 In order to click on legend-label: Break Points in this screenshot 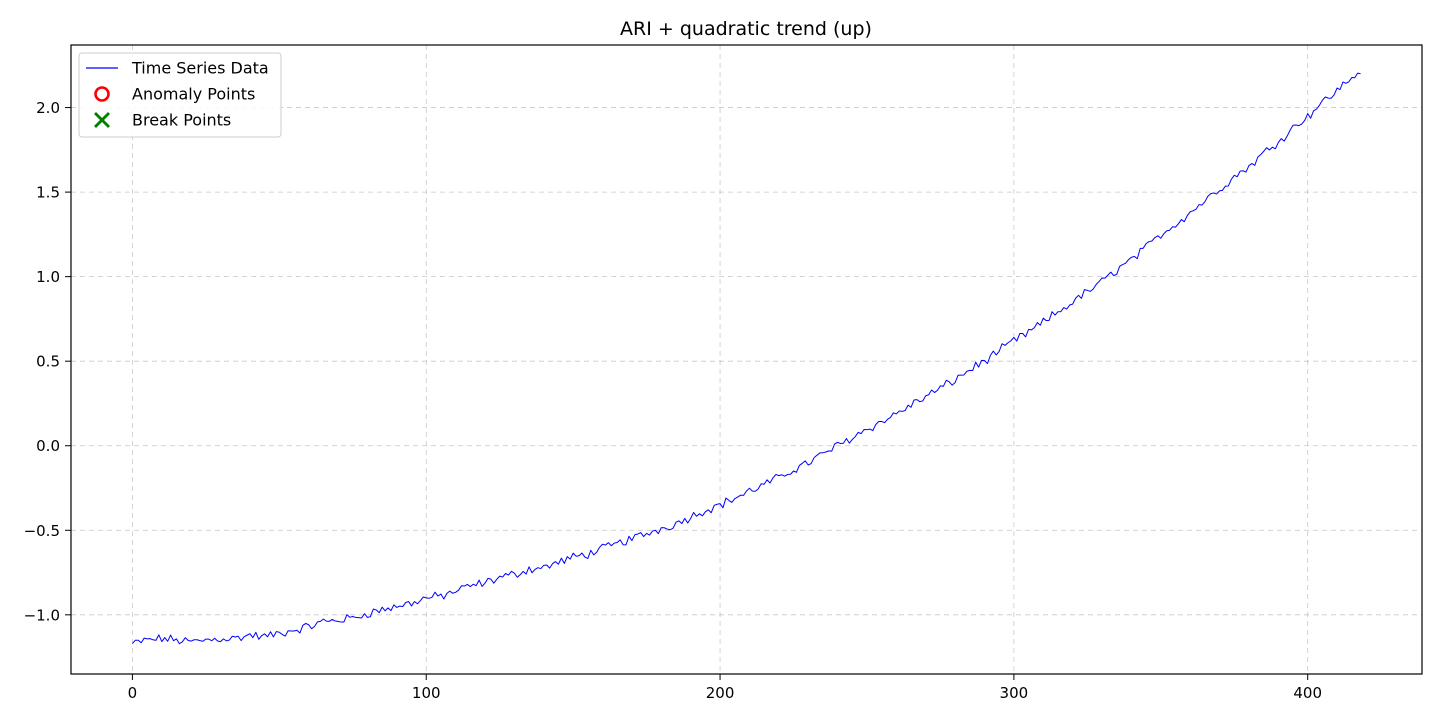, I will do `click(181, 120)`.